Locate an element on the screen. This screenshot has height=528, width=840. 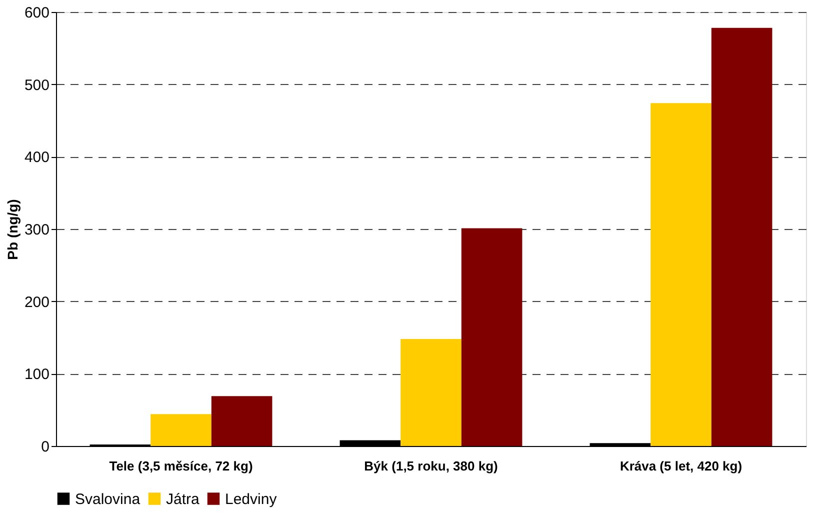
y-tick-label: 300 is located at coordinates (37, 230).